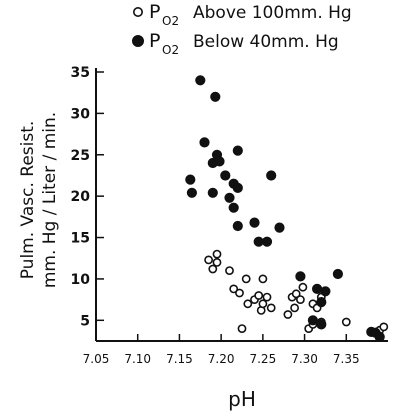  Describe the element at coordinates (85, 321) in the screenshot. I see `y-tick-label: 5` at that location.